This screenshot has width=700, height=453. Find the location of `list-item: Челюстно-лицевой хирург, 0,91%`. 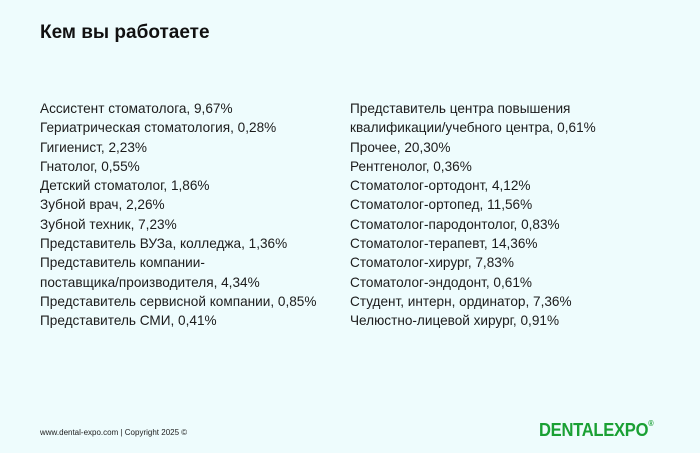

list-item: Челюстно-лицевой хирург, 0,91% is located at coordinates (455, 321).